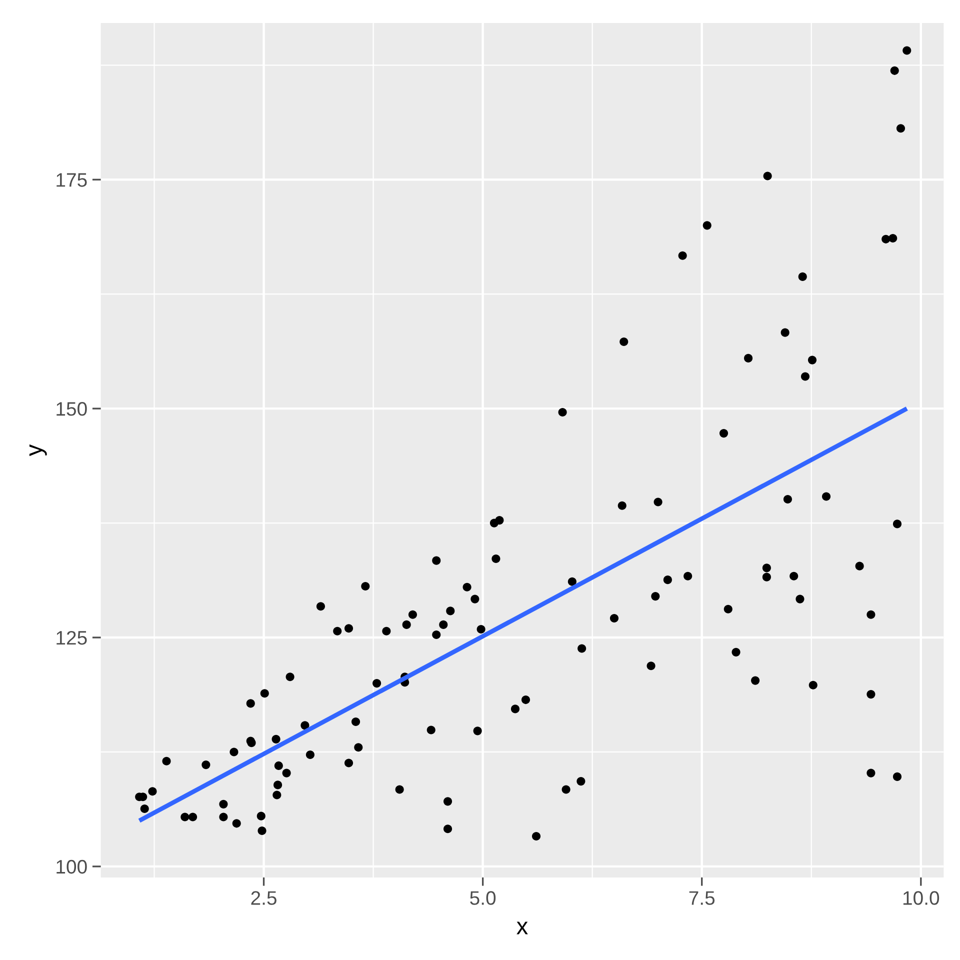 Image resolution: width=960 pixels, height=960 pixels. Describe the element at coordinates (483, 898) in the screenshot. I see `x-tick-label: 5.0` at that location.